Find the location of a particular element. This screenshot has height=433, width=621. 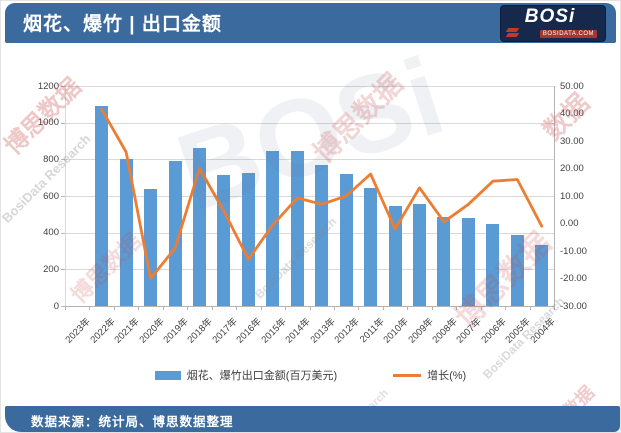

left-axis-line is located at coordinates (65, 196).